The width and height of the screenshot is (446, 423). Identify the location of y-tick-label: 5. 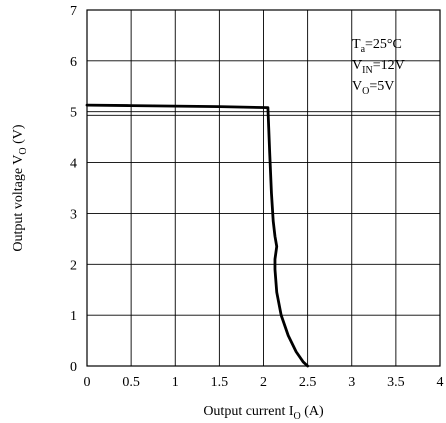
(73, 113).